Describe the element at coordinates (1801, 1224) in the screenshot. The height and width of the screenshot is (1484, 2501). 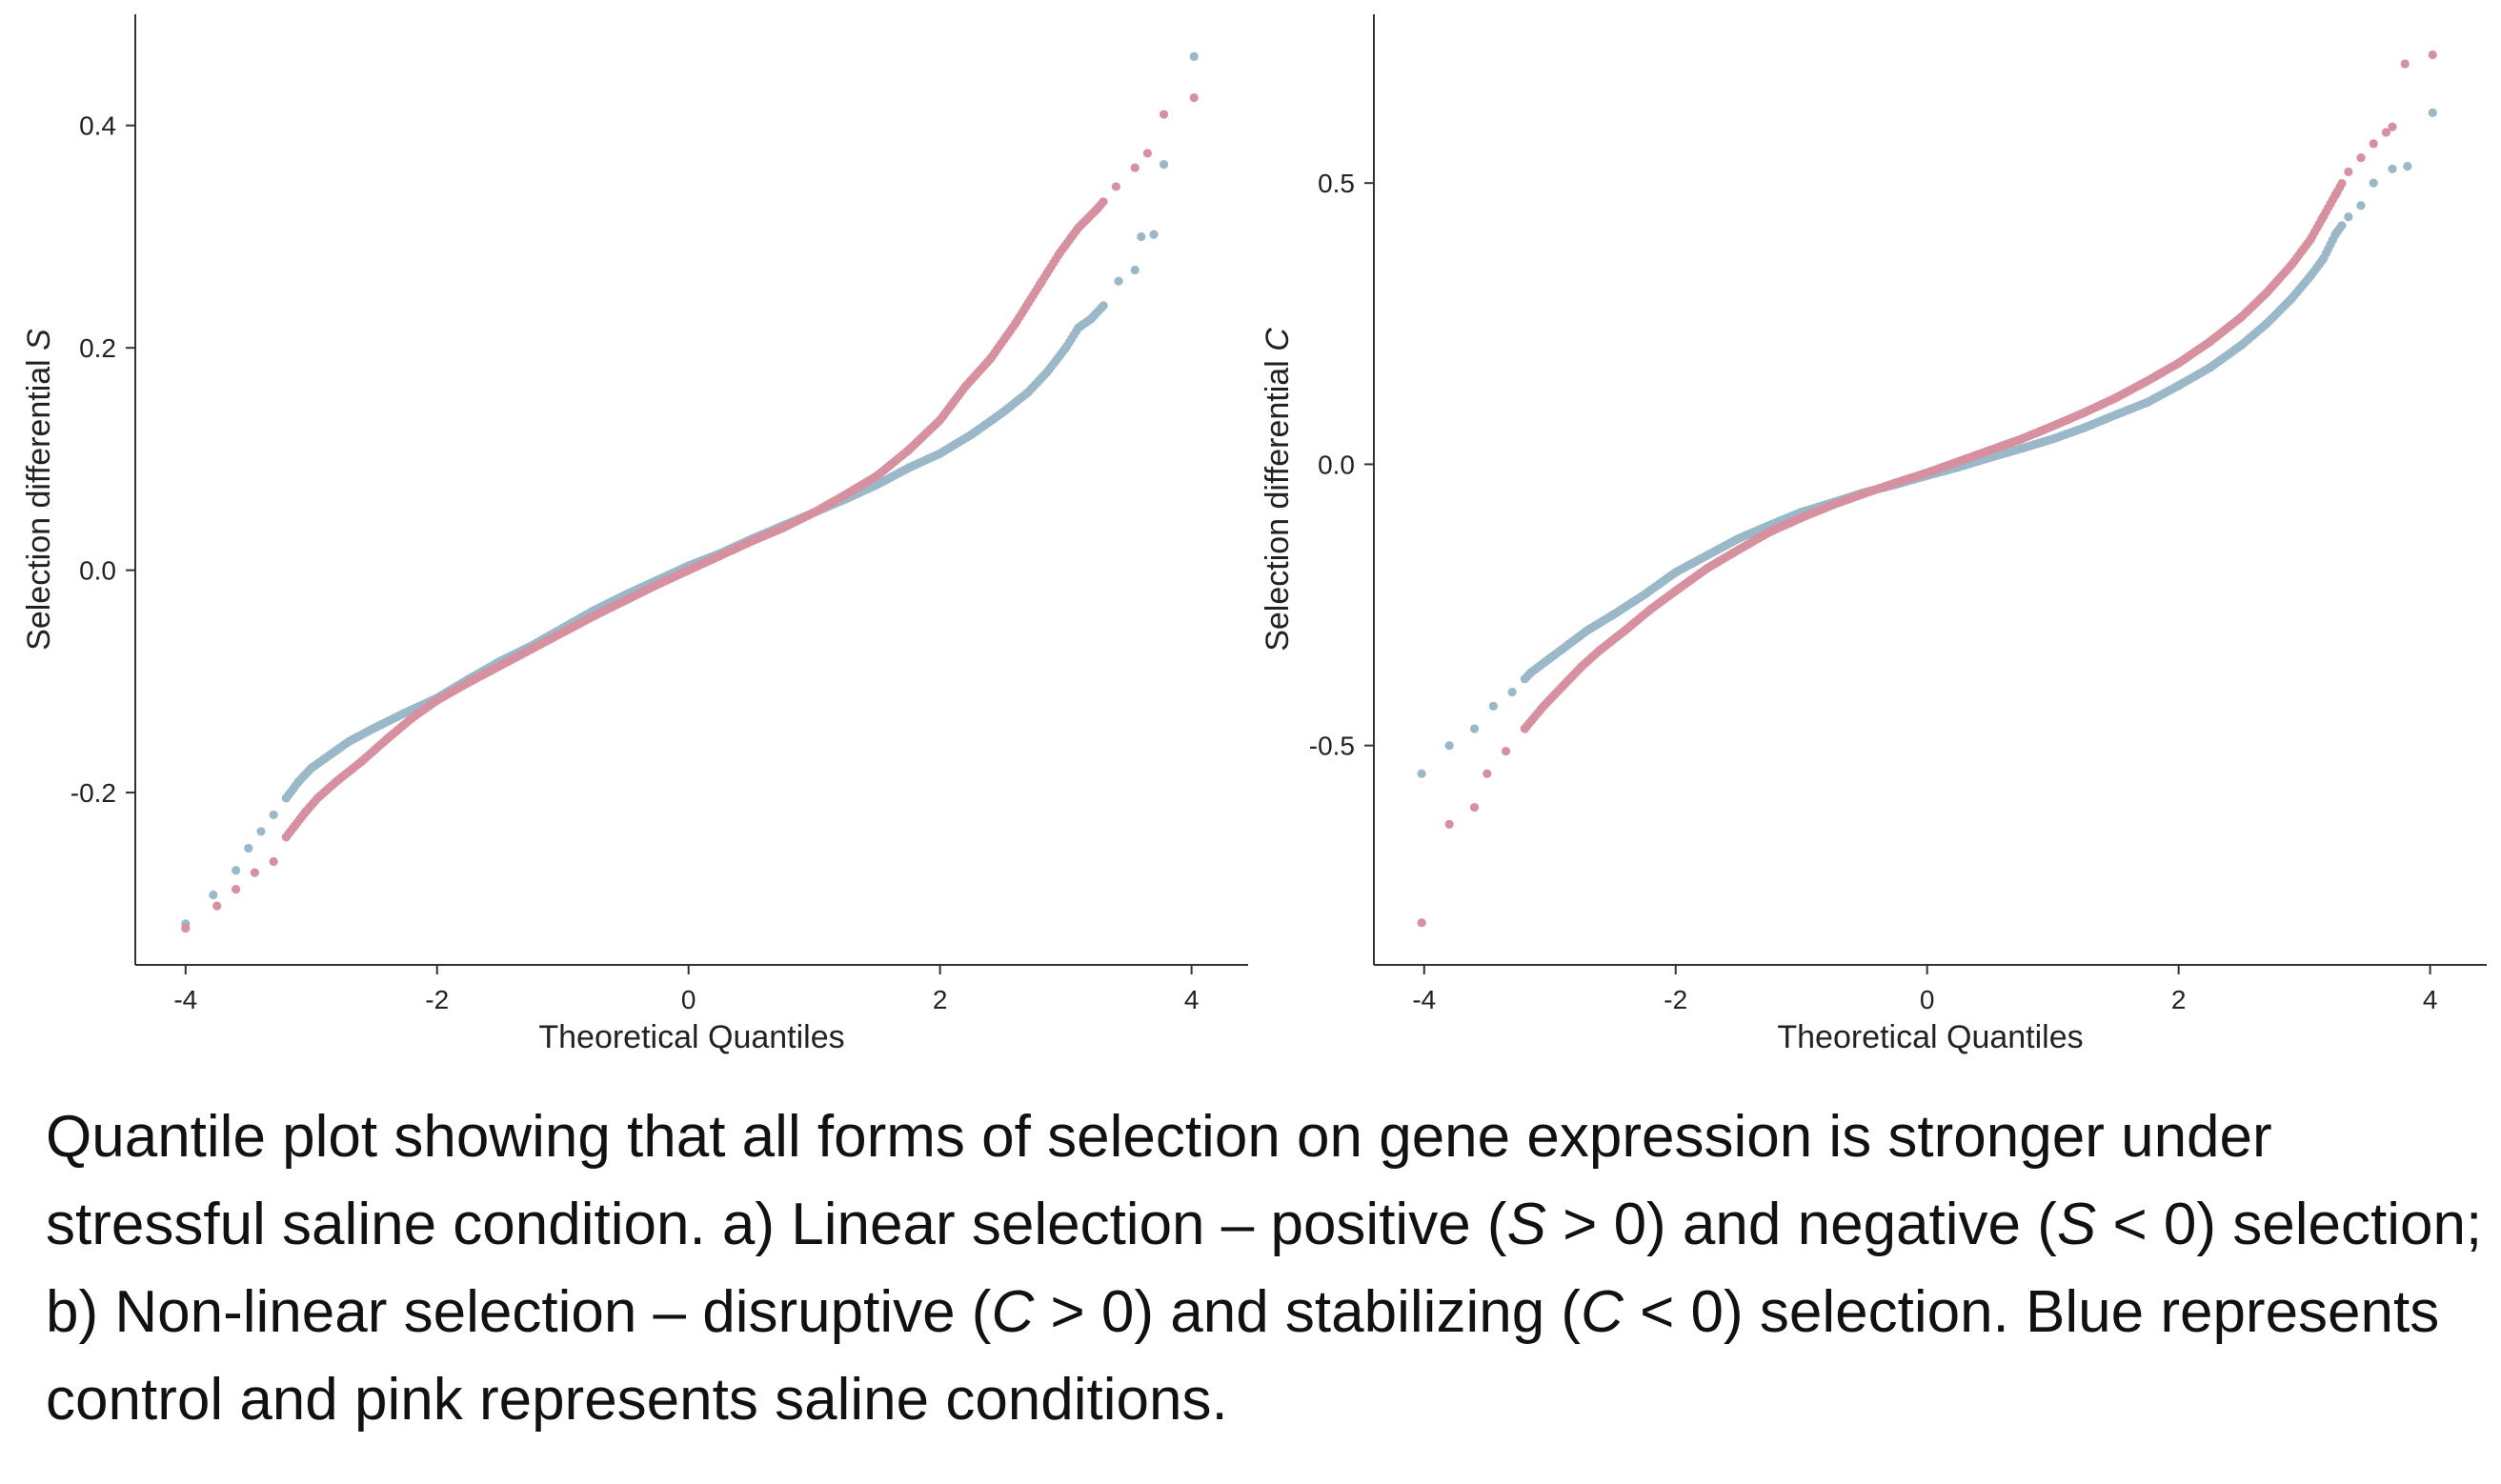
I see `caption-text-2: > 0) and negative (` at that location.